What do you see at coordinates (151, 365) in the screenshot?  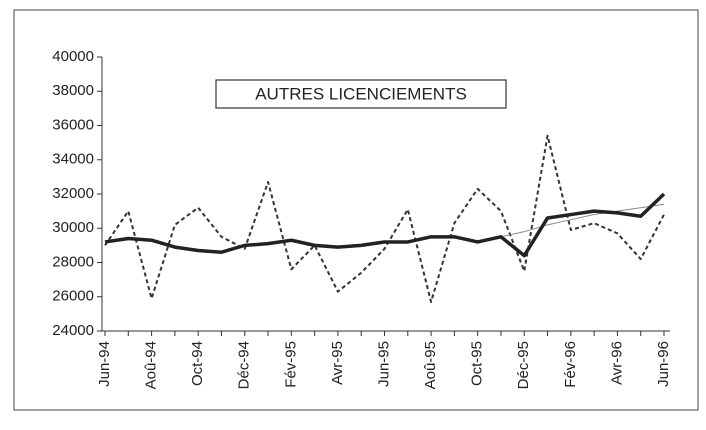 I see `x-tick-label: Aoû-94` at bounding box center [151, 365].